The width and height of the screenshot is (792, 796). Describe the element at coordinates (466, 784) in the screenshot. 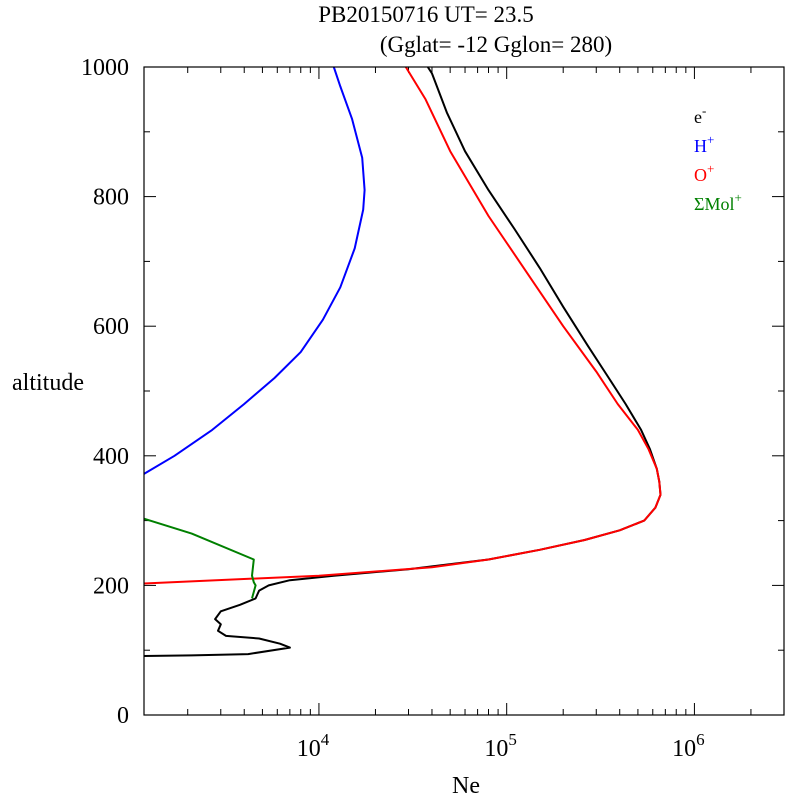

I see `x-axis-label: Ne` at that location.